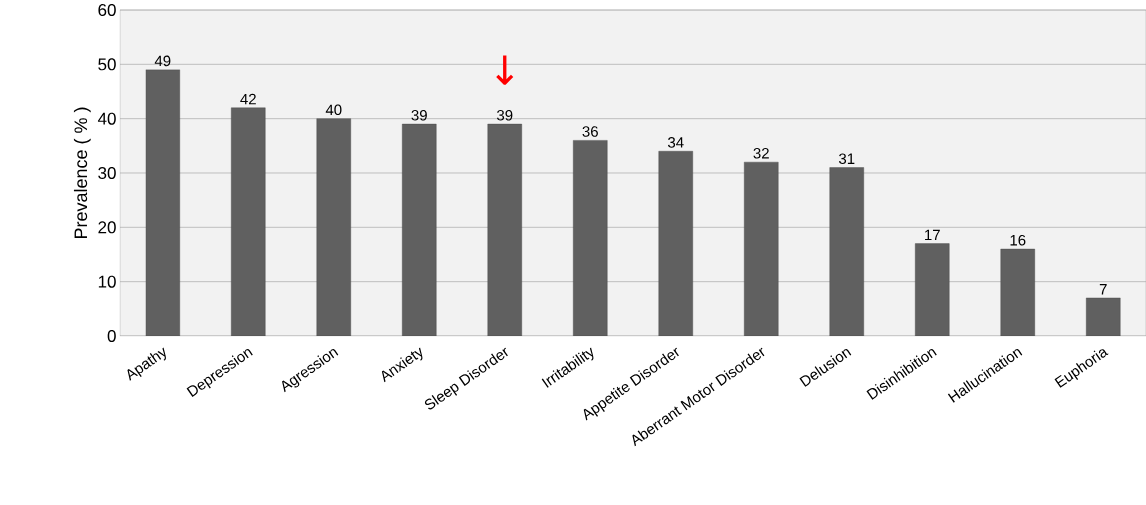 The width and height of the screenshot is (1146, 505). I want to click on annotation: ↓, so click(505, 70).